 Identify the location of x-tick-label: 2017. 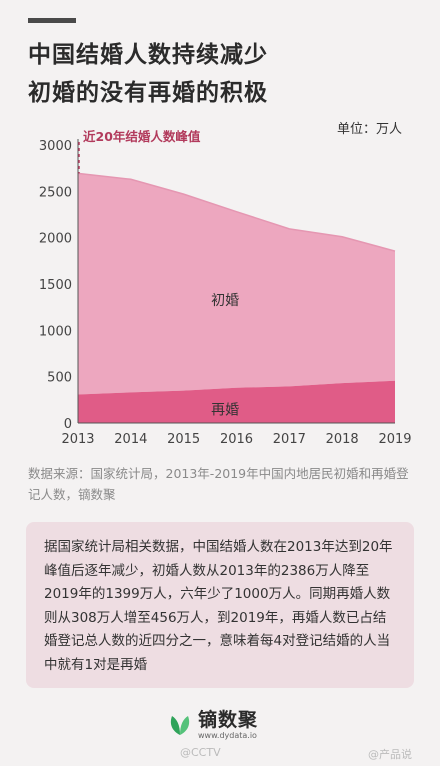
(289, 439).